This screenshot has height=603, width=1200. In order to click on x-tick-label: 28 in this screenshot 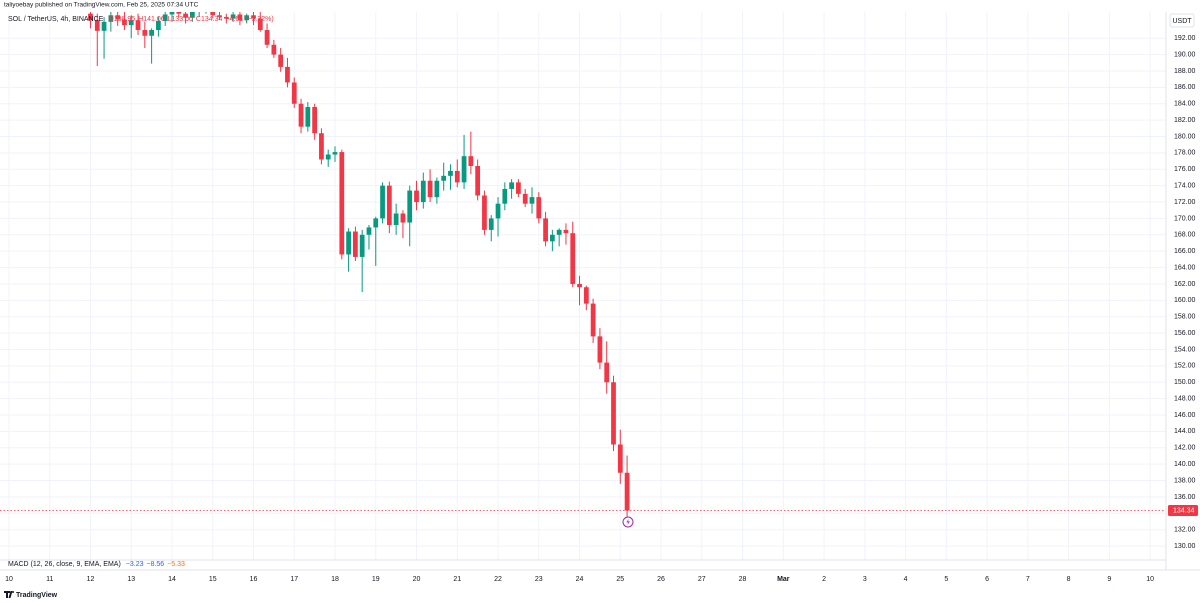, I will do `click(743, 579)`.